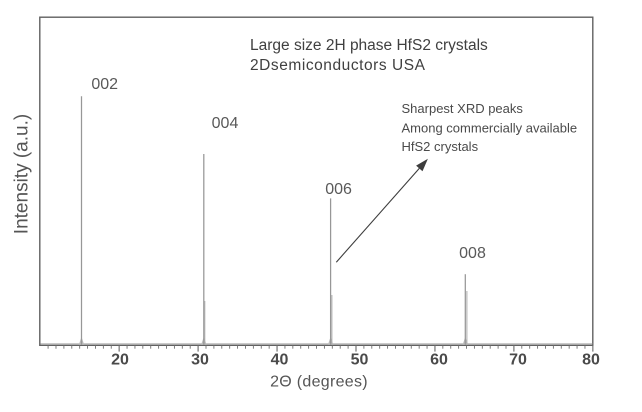 The image size is (642, 412). What do you see at coordinates (338, 189) in the screenshot?
I see `svg-text: 006` at bounding box center [338, 189].